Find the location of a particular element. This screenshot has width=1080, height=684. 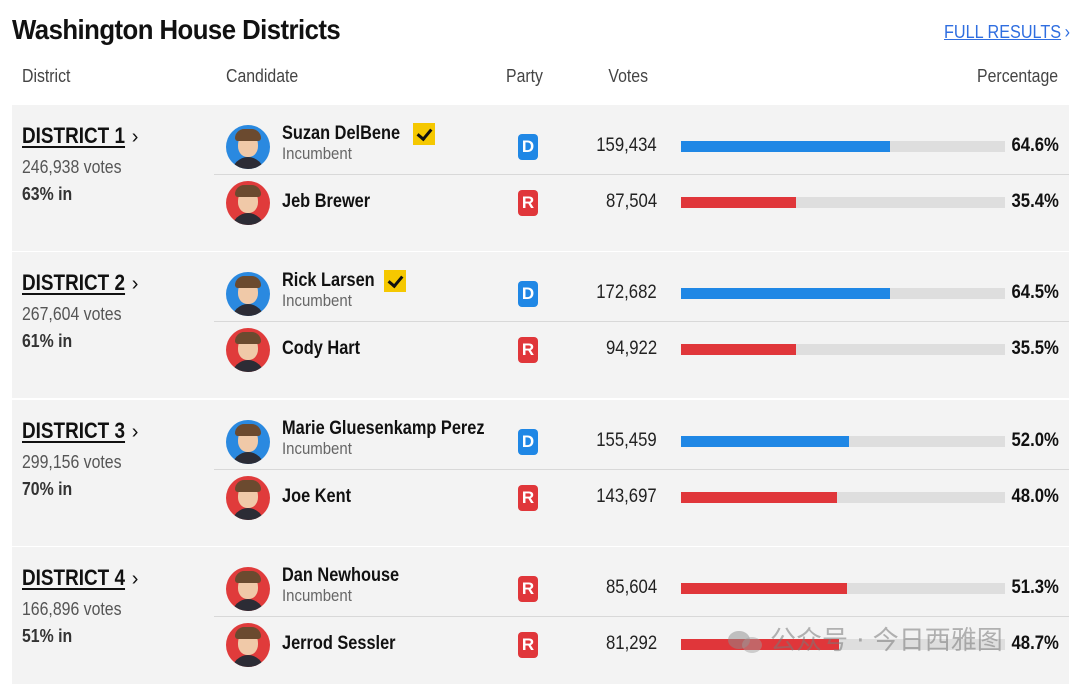

candidate-row: Cody Hart R 94,922 35.5% is located at coordinates (641, 350).